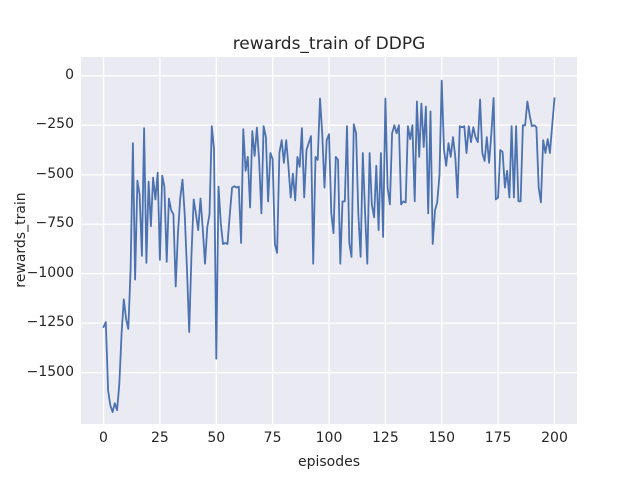  Describe the element at coordinates (498, 438) in the screenshot. I see `x-tick-label: 175` at that location.